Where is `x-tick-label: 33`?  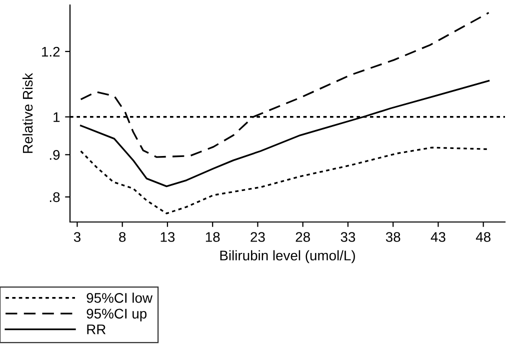 x-tick-label: 33 is located at coordinates (348, 237).